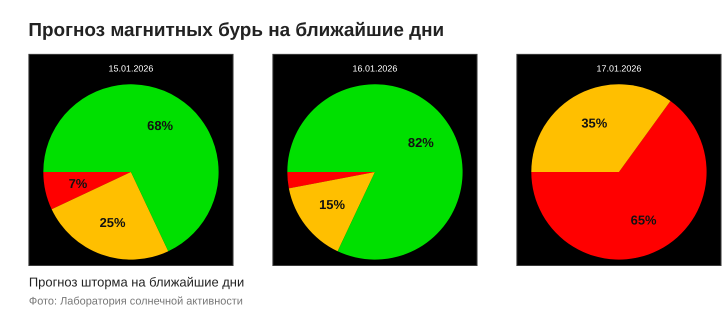  Describe the element at coordinates (644, 220) in the screenshot. I see `data-label: 65%` at that location.